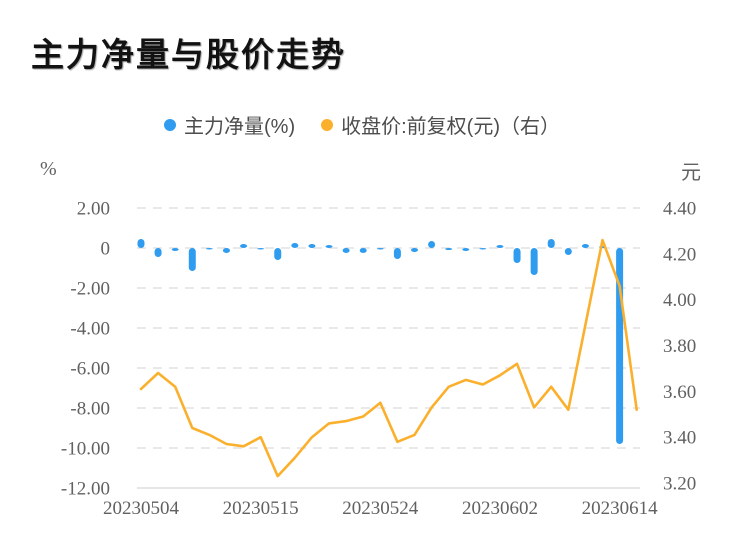 Image resolution: width=750 pixels, height=558 pixels. Describe the element at coordinates (141, 508) in the screenshot. I see `x-axis-tick: 20230504` at that location.